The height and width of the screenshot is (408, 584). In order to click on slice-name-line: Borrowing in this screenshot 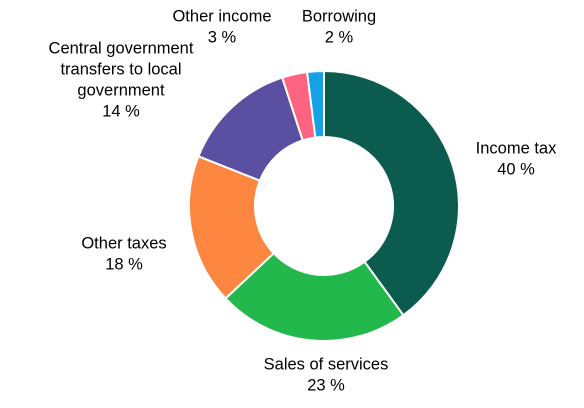, I will do `click(339, 17)`.